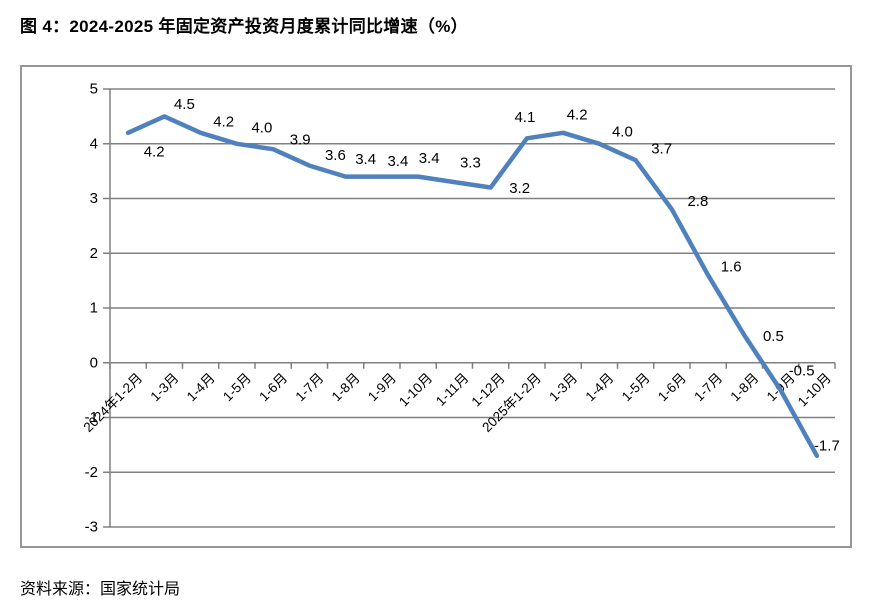 Image resolution: width=882 pixels, height=609 pixels. What do you see at coordinates (519, 188) in the screenshot?
I see `data-label: 3.2` at bounding box center [519, 188].